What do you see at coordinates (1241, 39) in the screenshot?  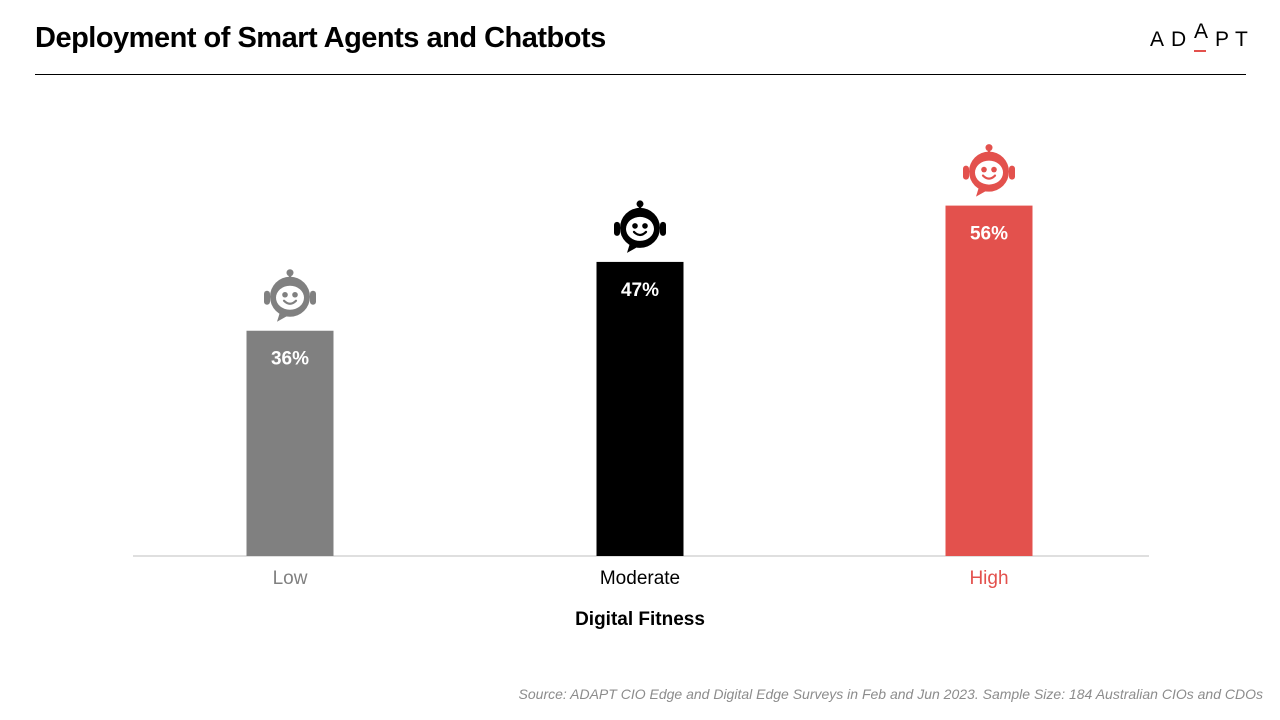 I see `logo-letter: T` at bounding box center [1241, 39].